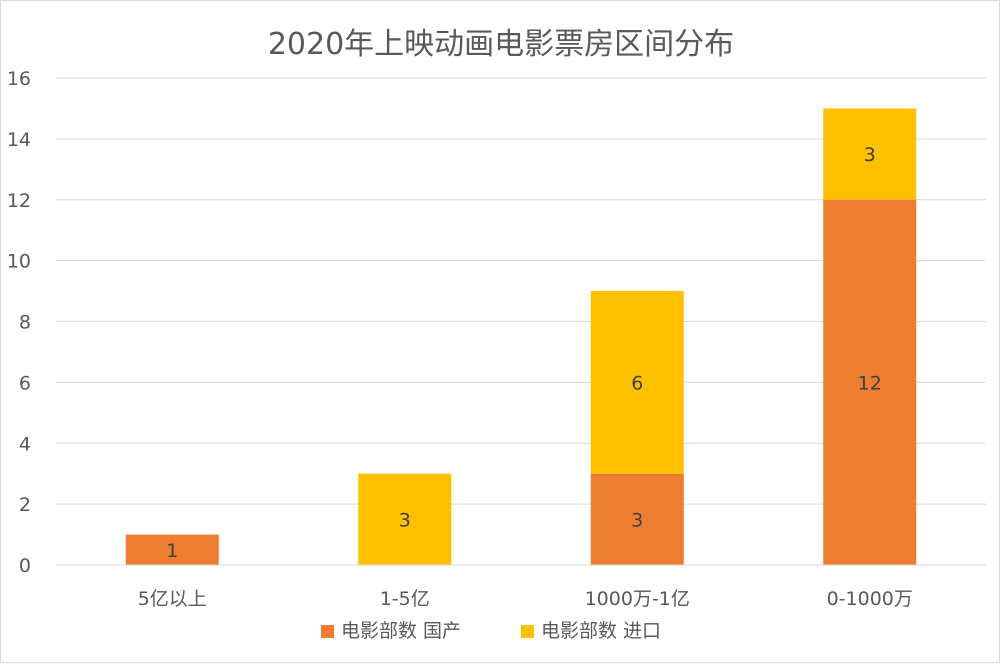  I want to click on x-category-label: 1000万-1亿, so click(637, 599).